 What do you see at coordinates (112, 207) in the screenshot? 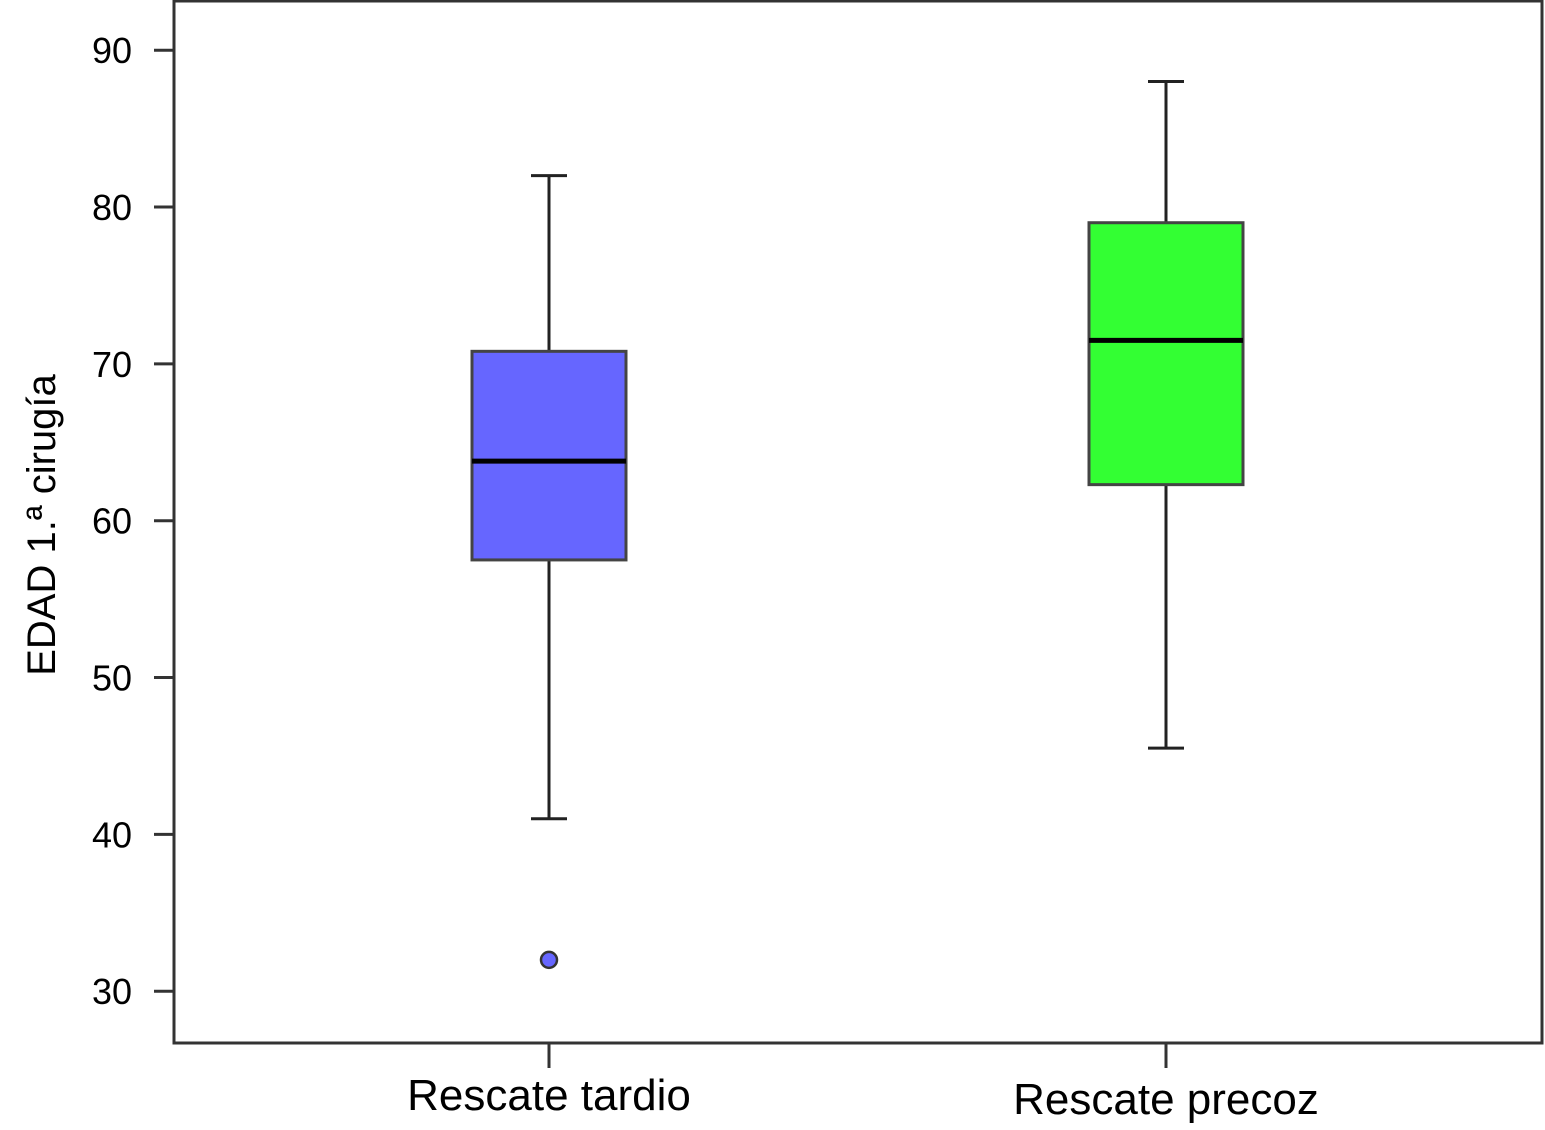
I see `y-tick-label: 80` at bounding box center [112, 207].